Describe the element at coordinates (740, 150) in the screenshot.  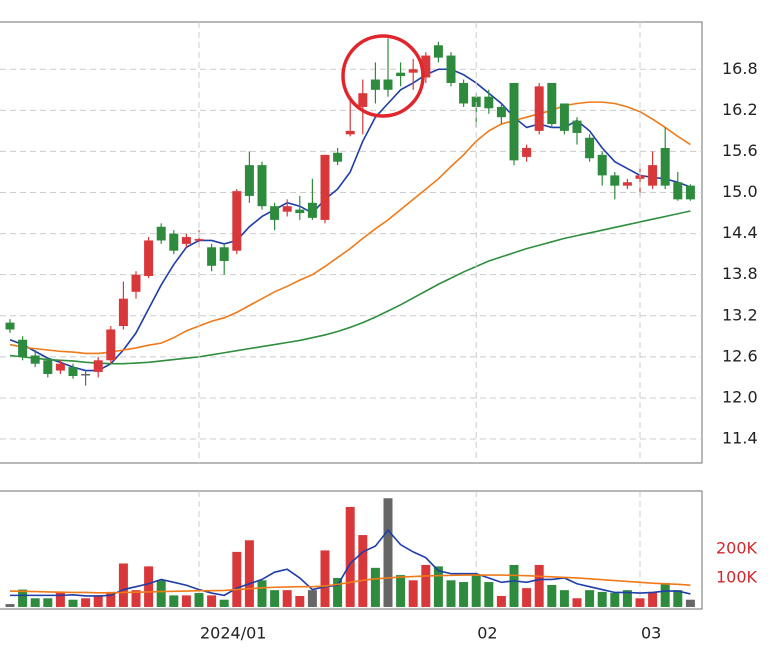
I see `y-tick-label: 15.6` at that location.